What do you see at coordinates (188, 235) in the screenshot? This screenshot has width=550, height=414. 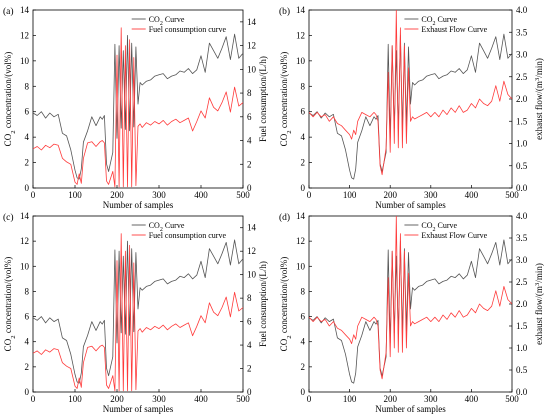 I see `legend-label: Fuel consumption curve` at bounding box center [188, 235].